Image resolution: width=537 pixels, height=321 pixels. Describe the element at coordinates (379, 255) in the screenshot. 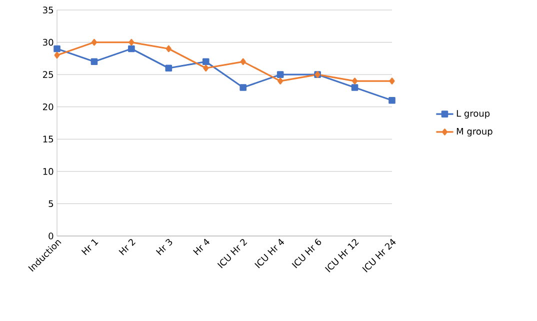

I see `x-tick-label: ICU Hr 24` at that location.